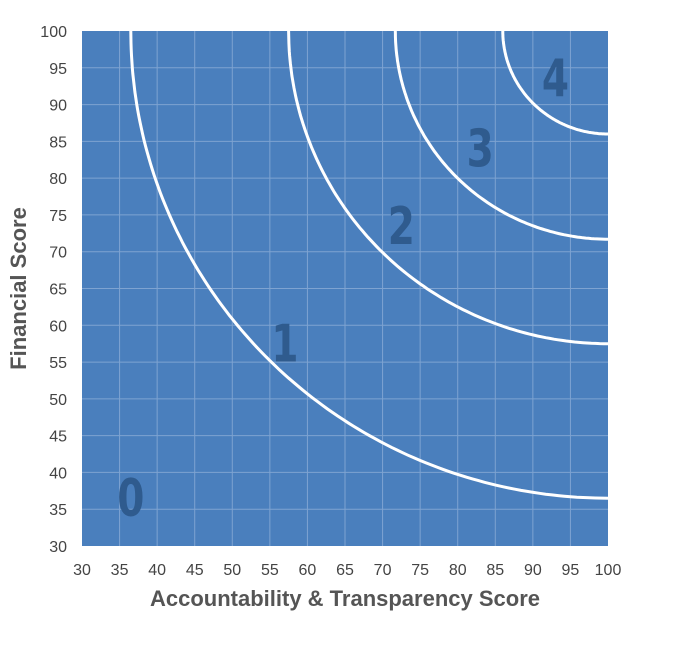  What do you see at coordinates (58, 290) in the screenshot?
I see `y-tick-label: 65` at bounding box center [58, 290].